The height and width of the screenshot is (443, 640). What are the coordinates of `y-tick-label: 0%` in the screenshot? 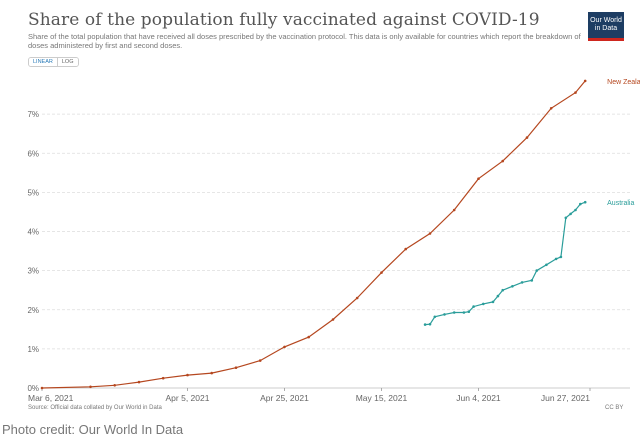 It's located at (33, 388).